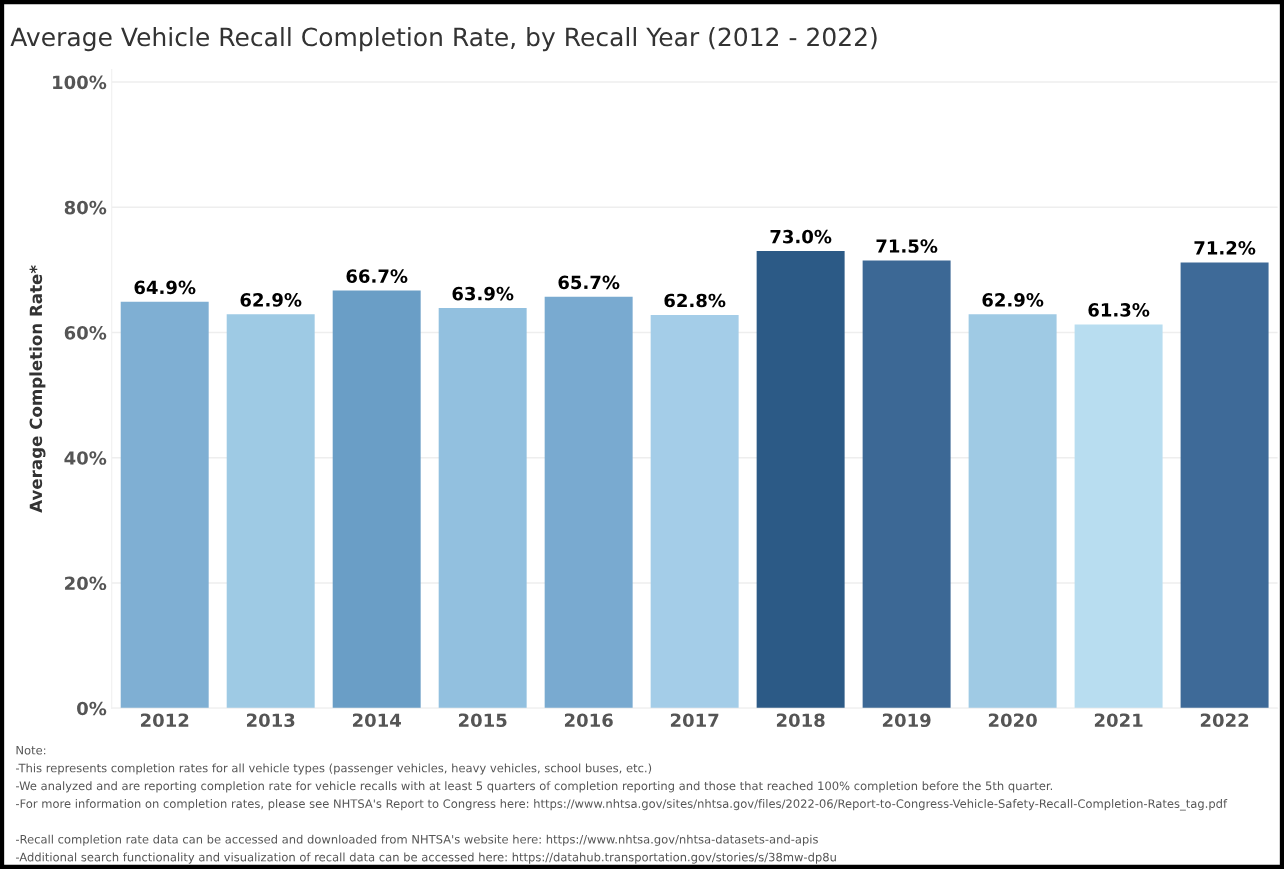 This screenshot has width=1284, height=869. What do you see at coordinates (801, 236) in the screenshot?
I see `data-label: 73.0%` at bounding box center [801, 236].